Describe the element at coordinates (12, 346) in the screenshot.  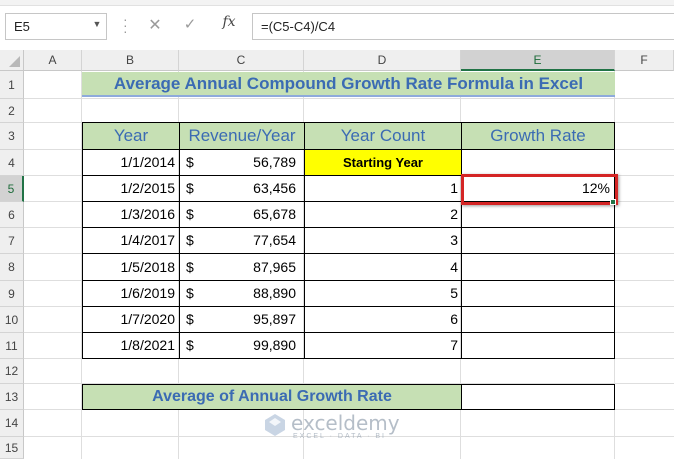
I see `row-header-11: 11` at that location.